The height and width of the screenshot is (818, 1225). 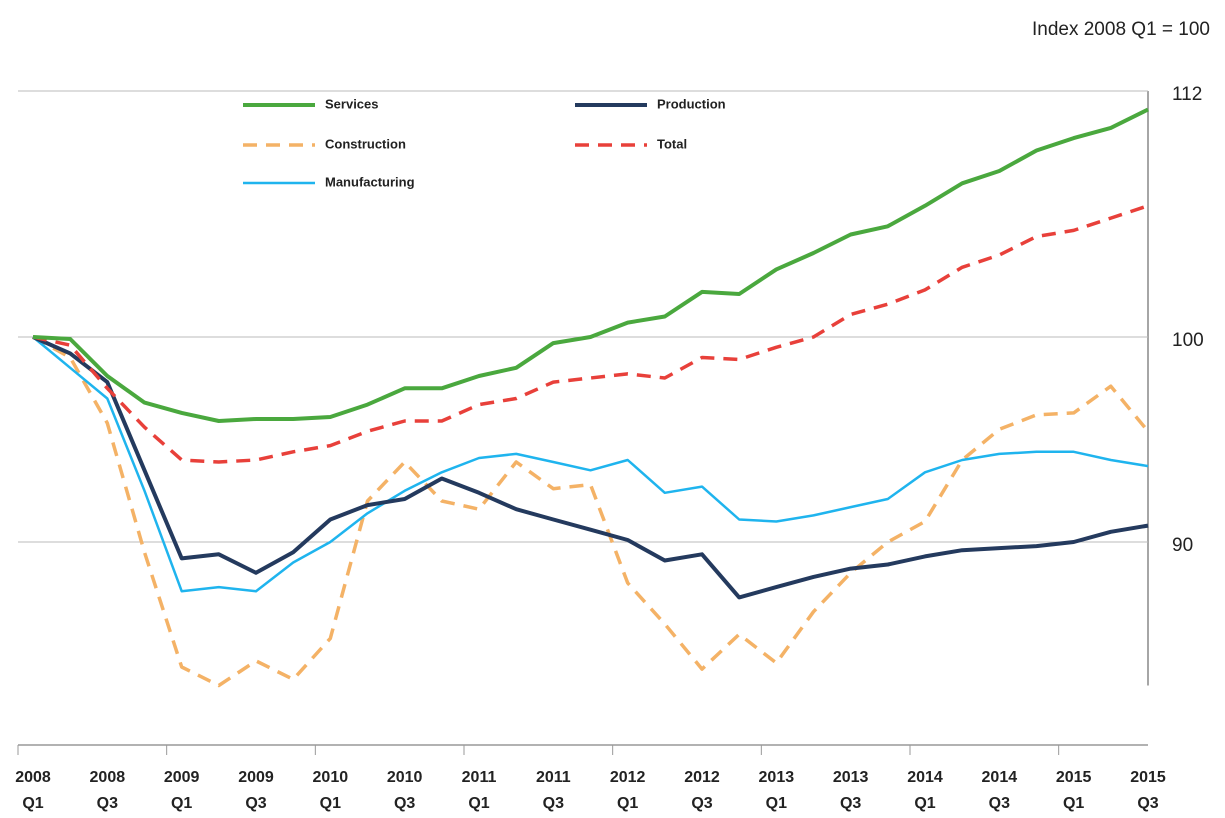 What do you see at coordinates (851, 790) in the screenshot?
I see `x-tick-label: 2013 Q3` at bounding box center [851, 790].